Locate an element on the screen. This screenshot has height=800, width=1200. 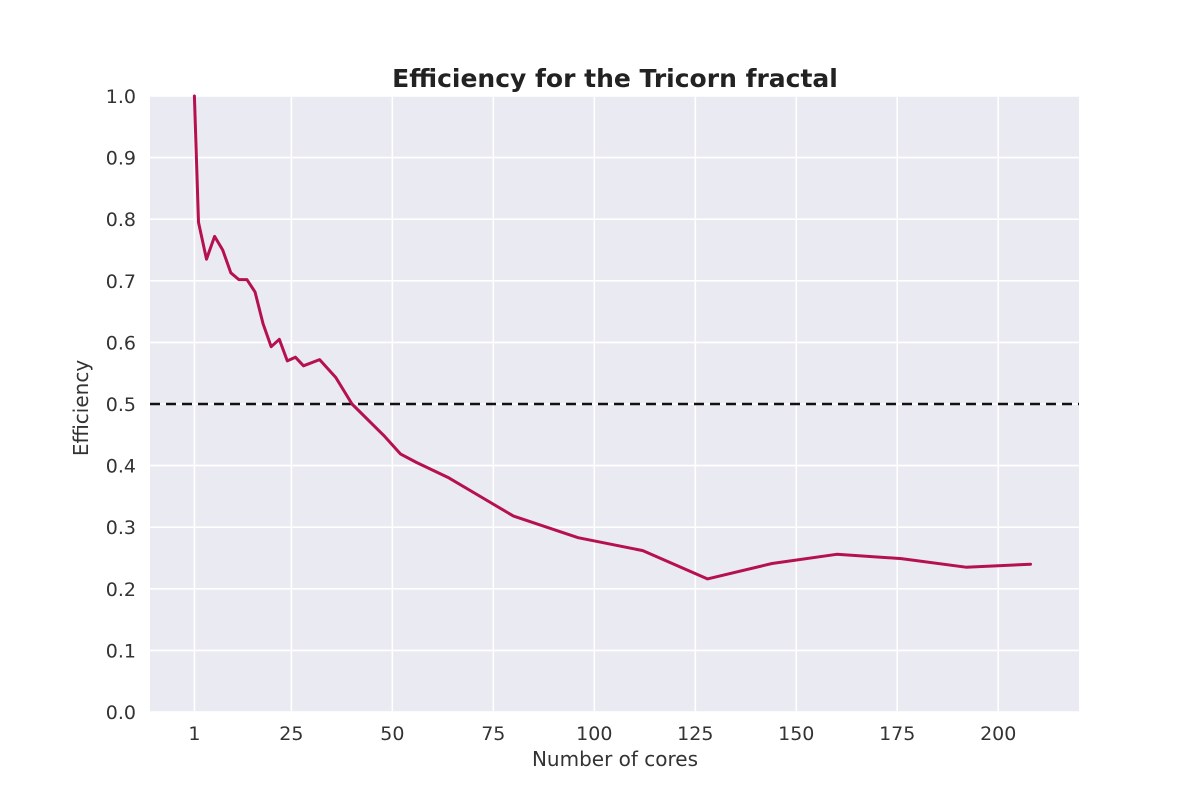
chart-title: Efficiency for the Tricorn fractal is located at coordinates (615, 78).